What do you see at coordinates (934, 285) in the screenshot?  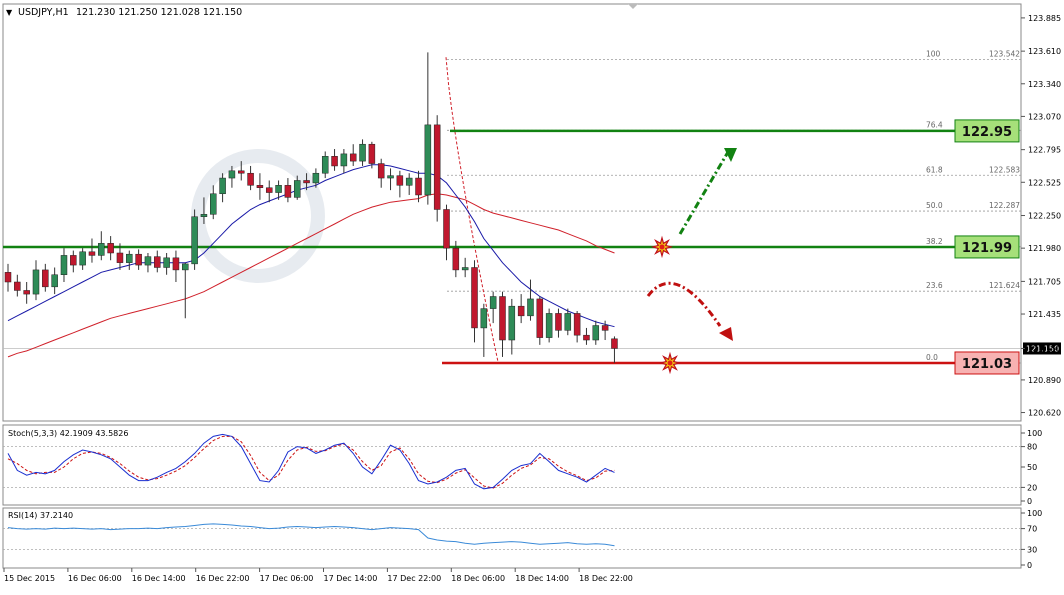 I see `fib-pct-label: 23.6` at bounding box center [934, 285].